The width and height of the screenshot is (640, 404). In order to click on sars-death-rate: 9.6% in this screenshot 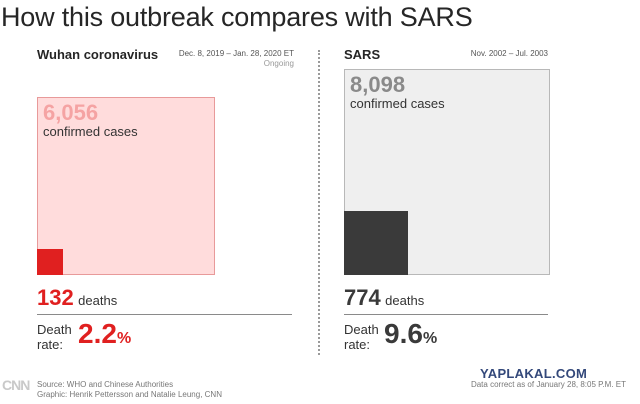, I will do `click(410, 334)`.